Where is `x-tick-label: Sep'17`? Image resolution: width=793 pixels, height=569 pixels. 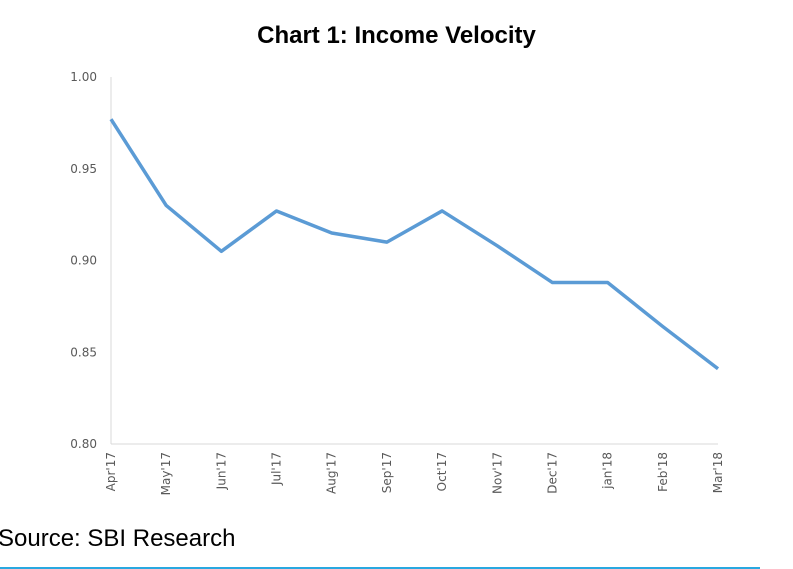 x-tick-label: Sep'17 is located at coordinates (387, 472).